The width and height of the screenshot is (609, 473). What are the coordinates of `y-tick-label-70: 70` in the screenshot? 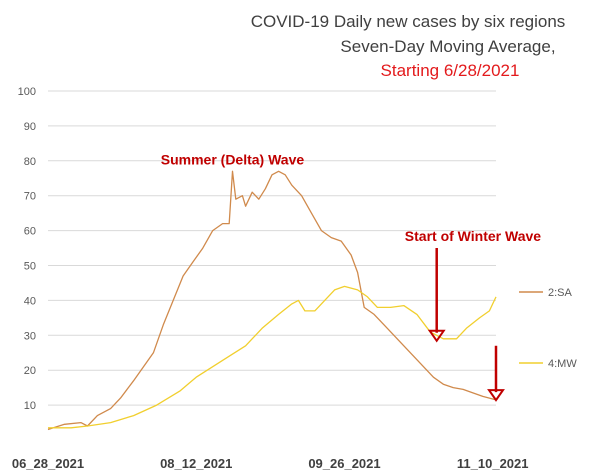 It's located at (30, 197).